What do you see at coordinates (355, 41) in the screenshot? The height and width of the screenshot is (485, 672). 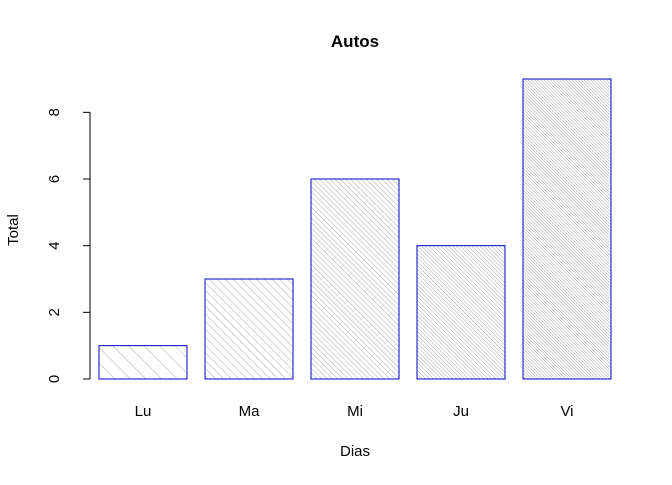 I see `chart-title: Autos` at bounding box center [355, 41].